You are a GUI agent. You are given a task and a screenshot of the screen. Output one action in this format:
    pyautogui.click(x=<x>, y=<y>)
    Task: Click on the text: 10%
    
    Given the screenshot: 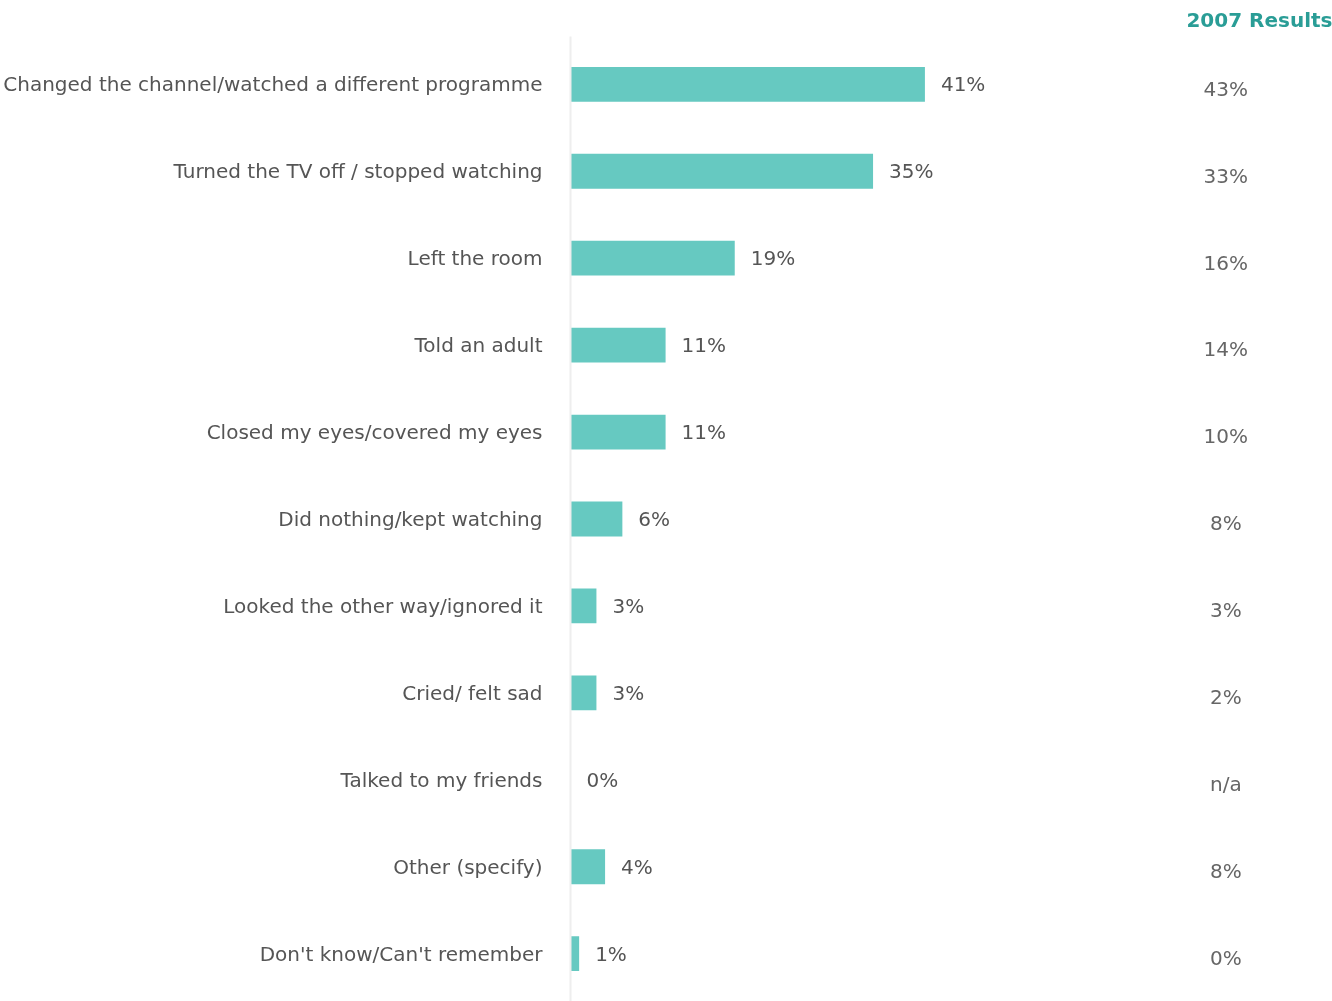 What is the action you would take?
    pyautogui.click(x=1226, y=436)
    